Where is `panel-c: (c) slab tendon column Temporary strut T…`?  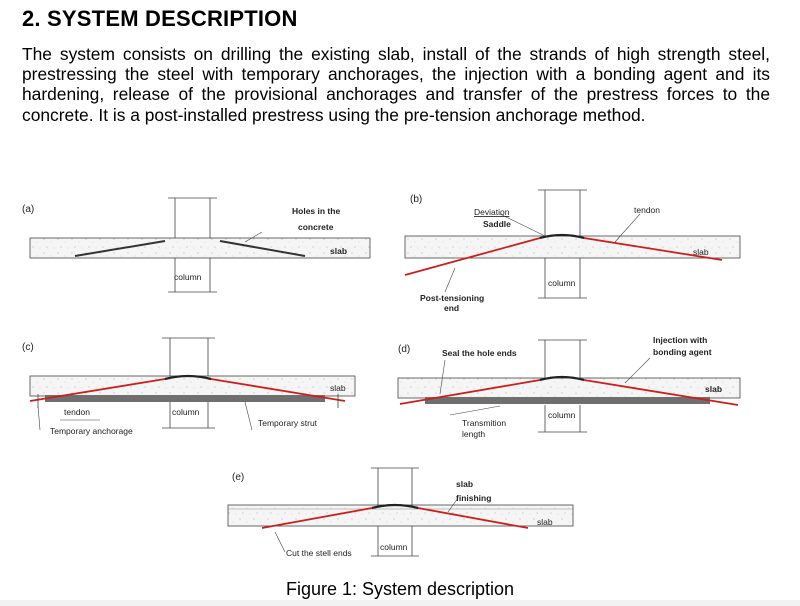
panel-c: (c) slab tendon column Temporary strut T… is located at coordinates (189, 386).